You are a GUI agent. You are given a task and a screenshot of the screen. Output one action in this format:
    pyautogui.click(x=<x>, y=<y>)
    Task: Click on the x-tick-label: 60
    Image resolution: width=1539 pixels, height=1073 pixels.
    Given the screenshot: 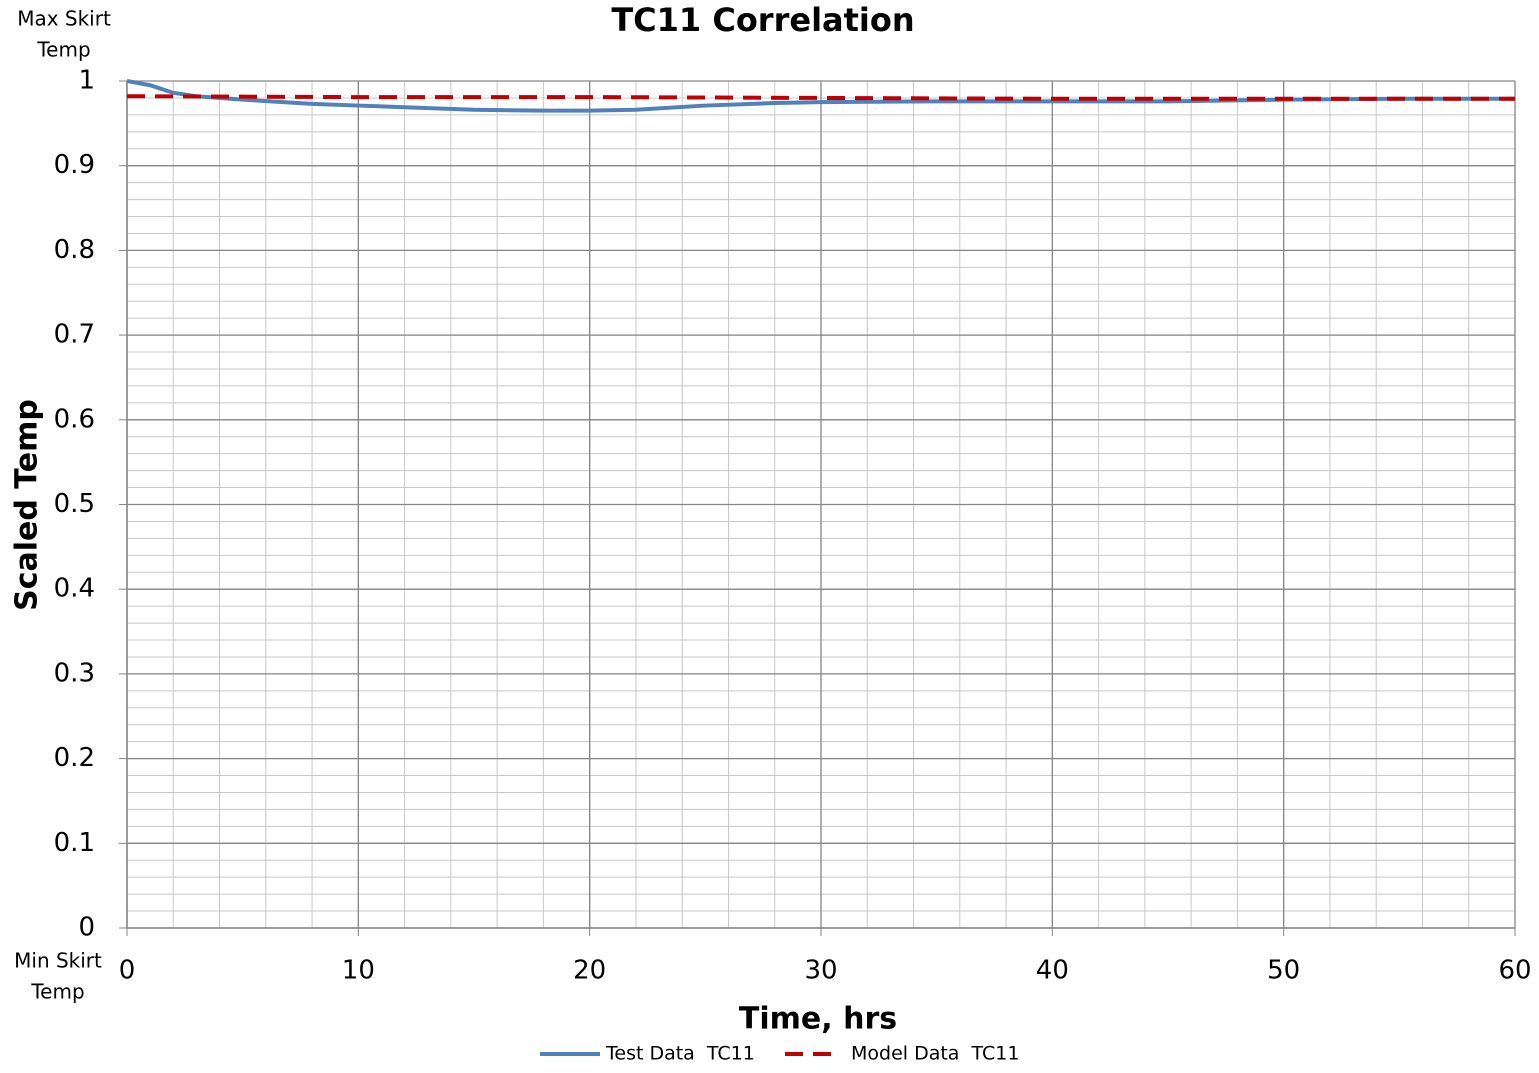 What is the action you would take?
    pyautogui.click(x=1514, y=971)
    